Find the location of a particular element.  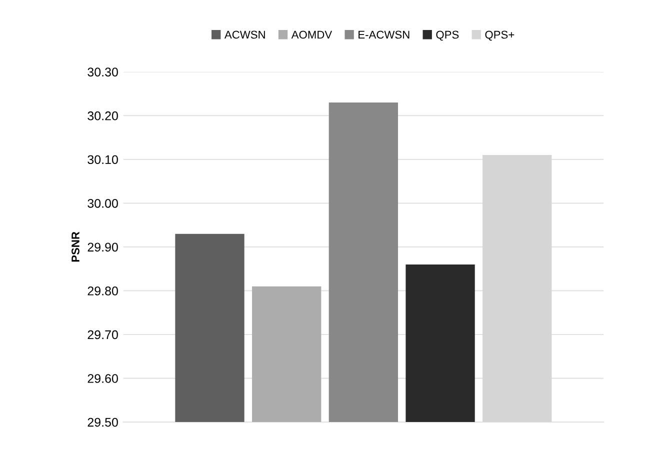

legend-label: E-ACWSN is located at coordinates (384, 34).